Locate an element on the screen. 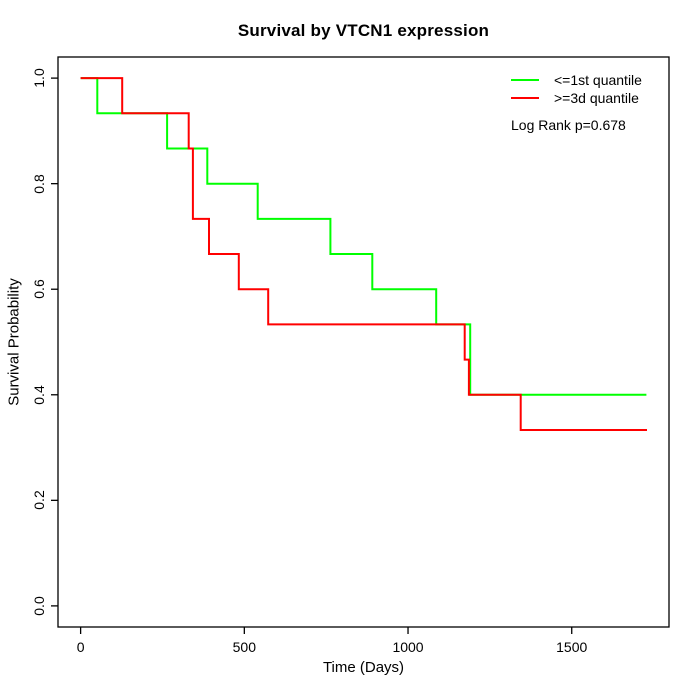  legend-line-swatch-low-expression is located at coordinates (525, 80).